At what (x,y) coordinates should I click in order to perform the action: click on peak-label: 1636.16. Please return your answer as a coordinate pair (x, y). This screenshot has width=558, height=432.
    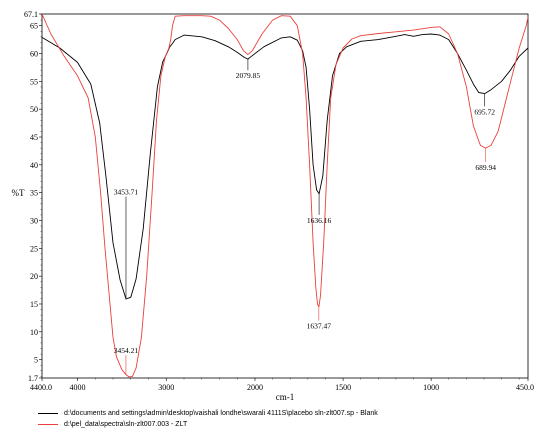
    Looking at the image, I should click on (319, 220).